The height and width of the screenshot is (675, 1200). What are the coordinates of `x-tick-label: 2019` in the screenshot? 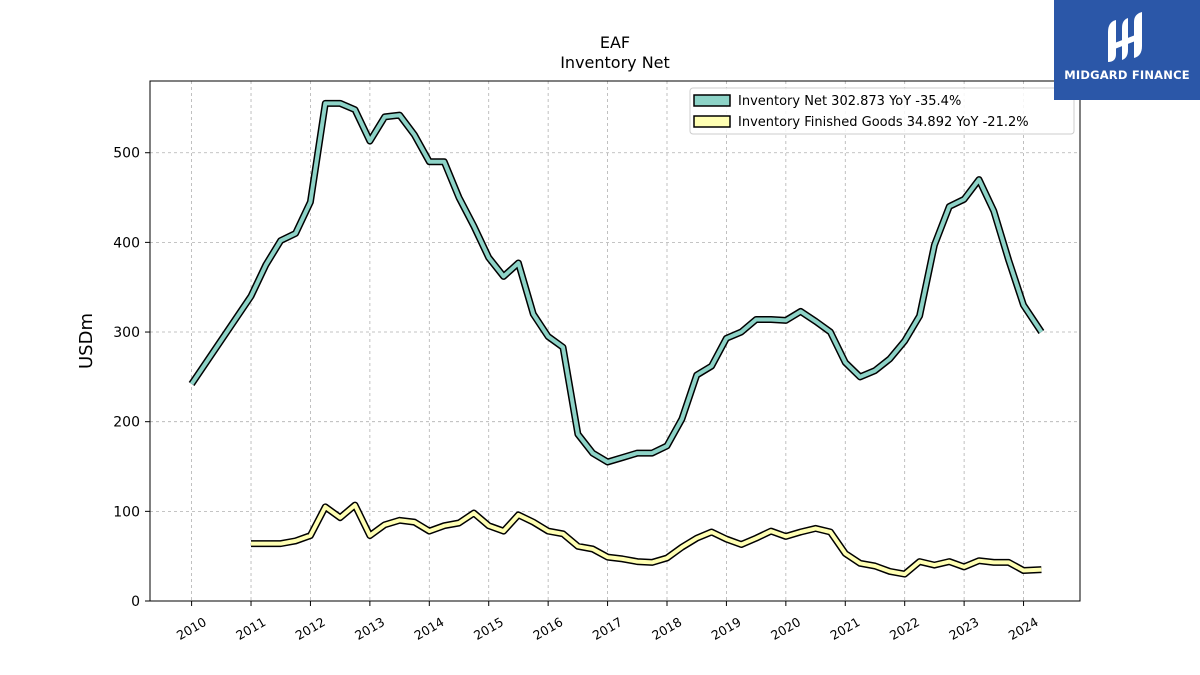 It's located at (726, 628).